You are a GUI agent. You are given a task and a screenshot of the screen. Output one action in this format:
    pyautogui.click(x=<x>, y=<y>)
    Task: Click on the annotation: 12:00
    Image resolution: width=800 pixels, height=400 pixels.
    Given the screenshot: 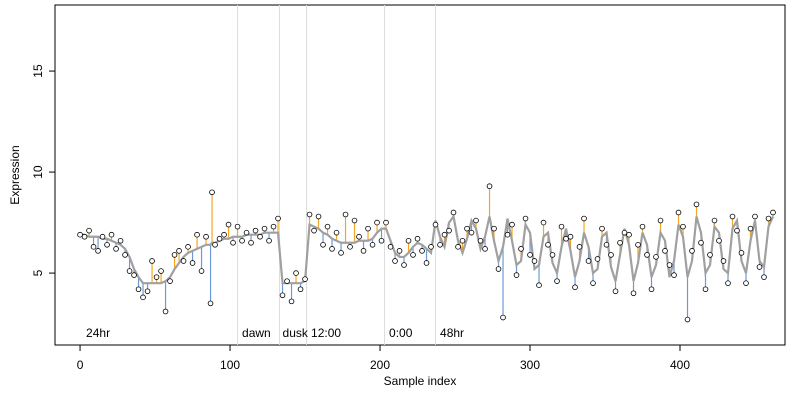 What is the action you would take?
    pyautogui.click(x=326, y=333)
    